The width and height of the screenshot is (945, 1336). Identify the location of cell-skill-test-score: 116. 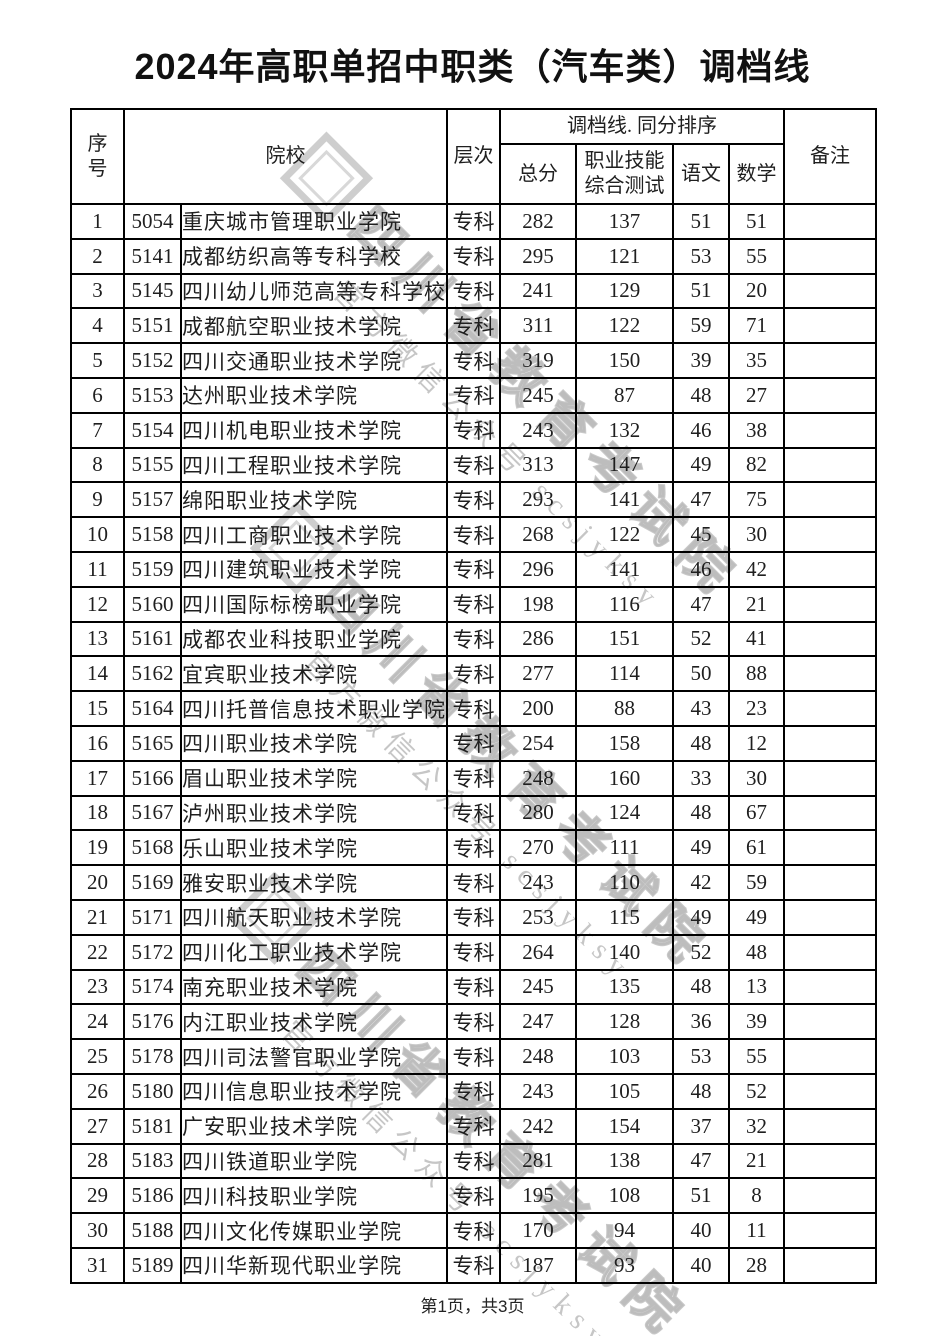
(624, 604).